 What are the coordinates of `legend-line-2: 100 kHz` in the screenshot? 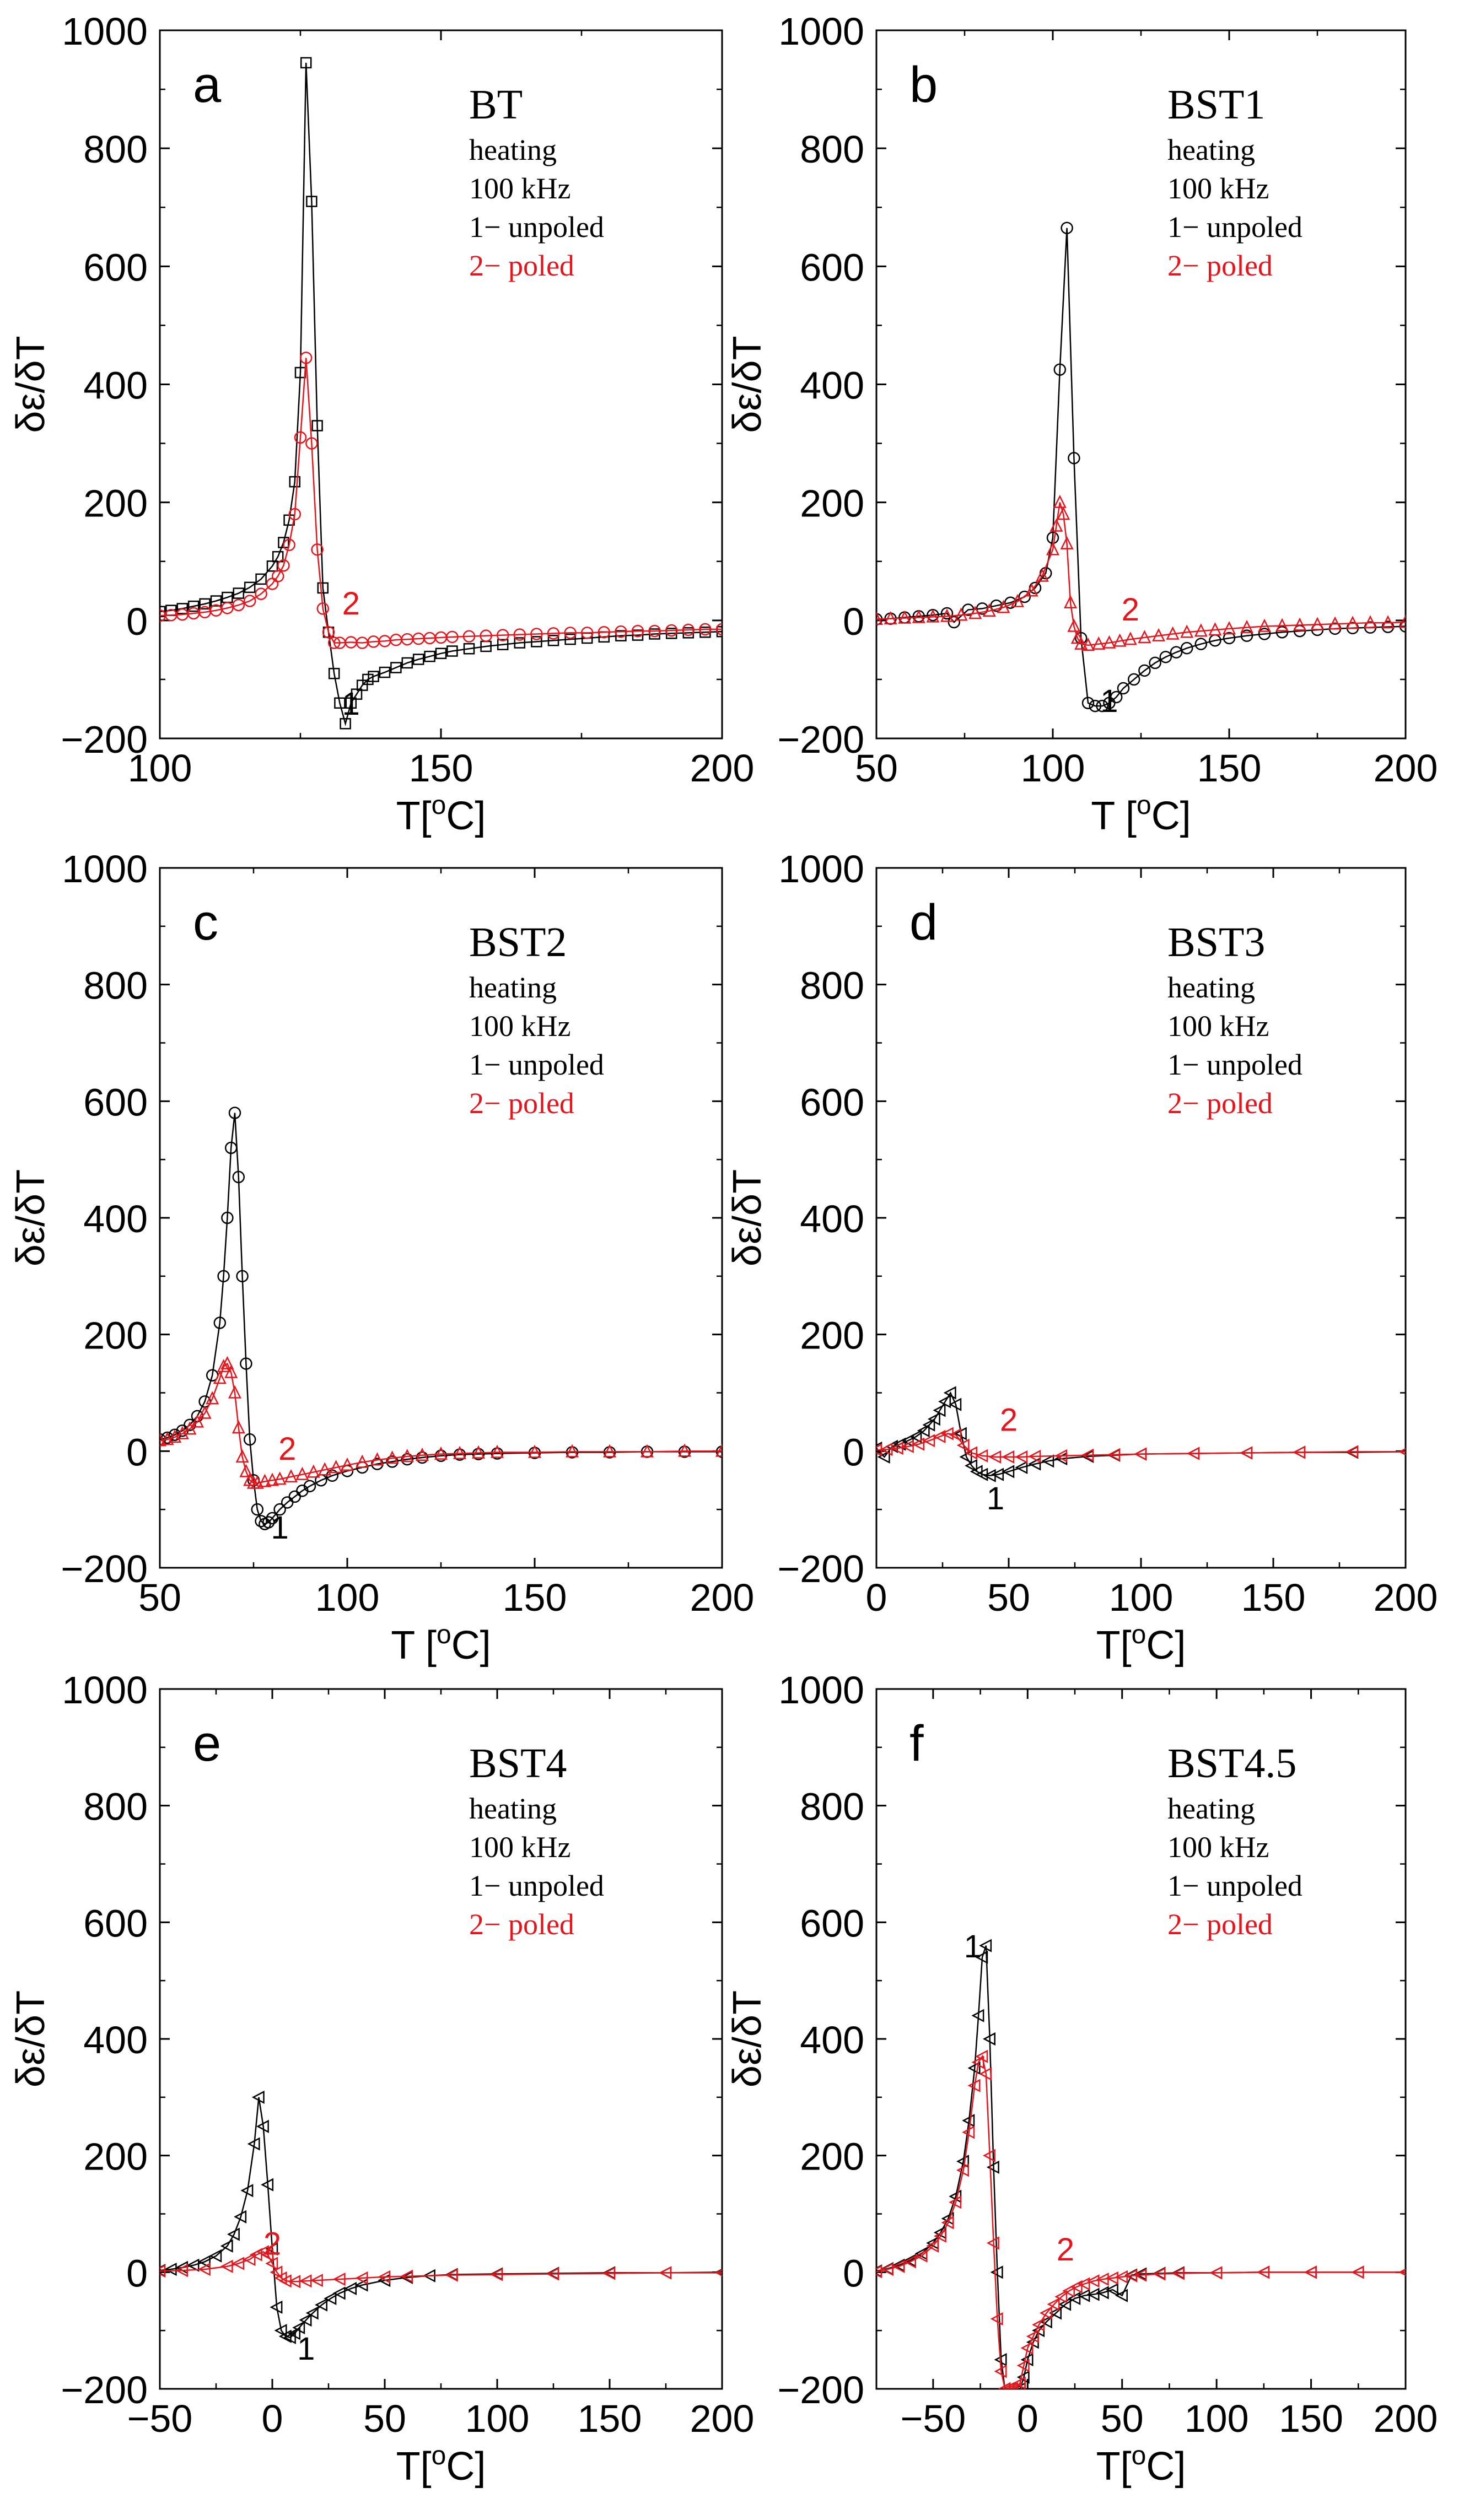 It's located at (1218, 188).